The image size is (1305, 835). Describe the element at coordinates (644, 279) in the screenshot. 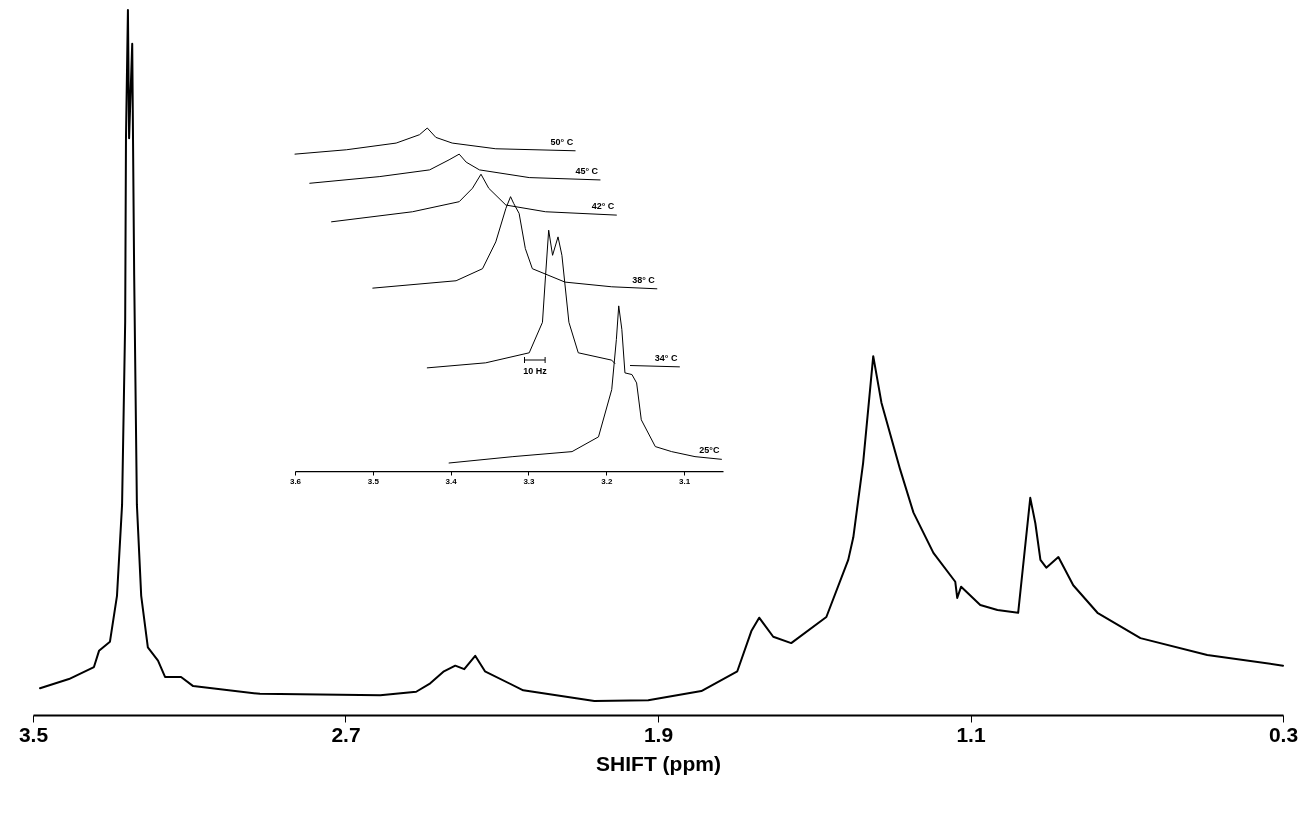

I see `series-label: 38° C` at that location.